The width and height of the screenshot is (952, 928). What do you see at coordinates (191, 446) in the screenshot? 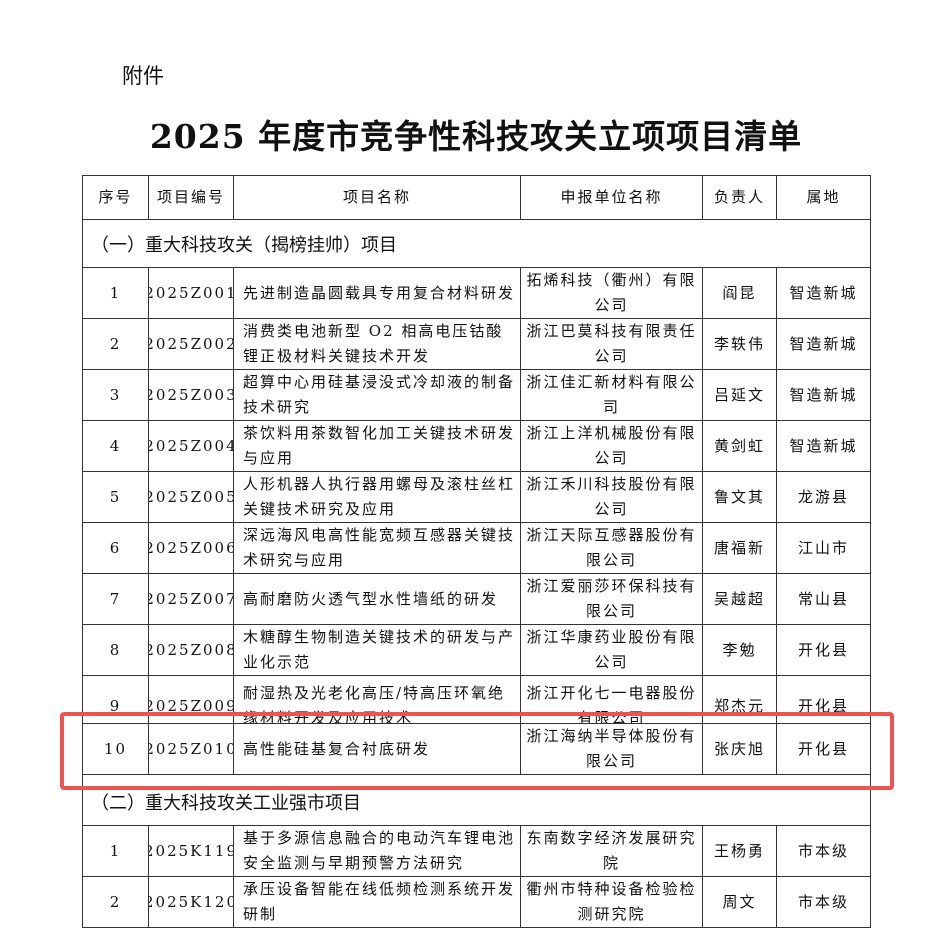
I see `project-code: 2025Z004` at bounding box center [191, 446].